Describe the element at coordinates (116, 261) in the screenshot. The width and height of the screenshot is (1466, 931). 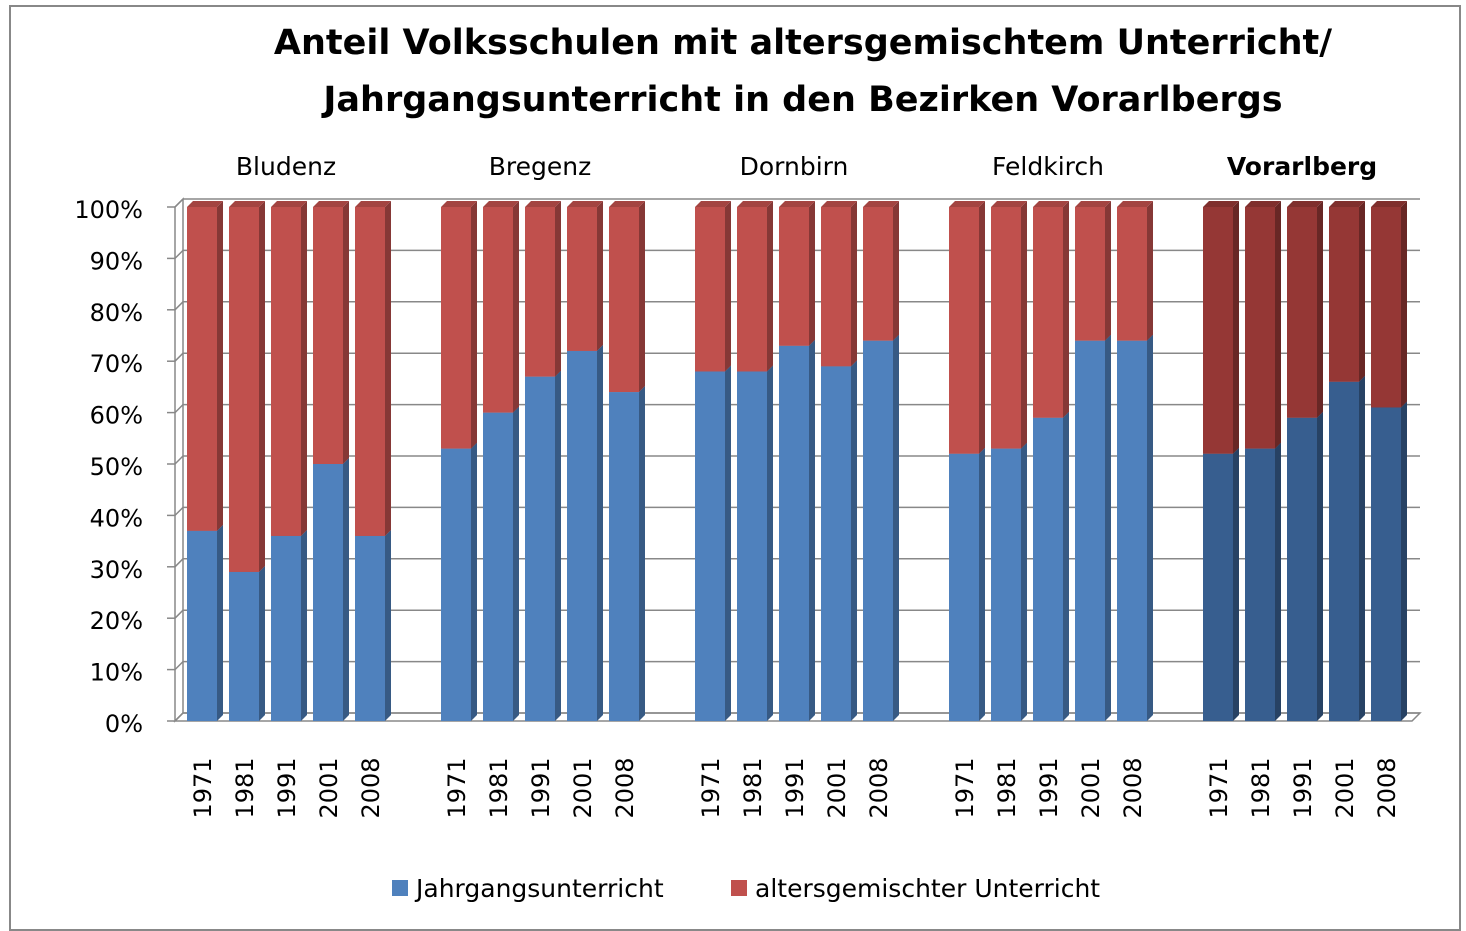
I see `y-tick-label: 90%` at that location.